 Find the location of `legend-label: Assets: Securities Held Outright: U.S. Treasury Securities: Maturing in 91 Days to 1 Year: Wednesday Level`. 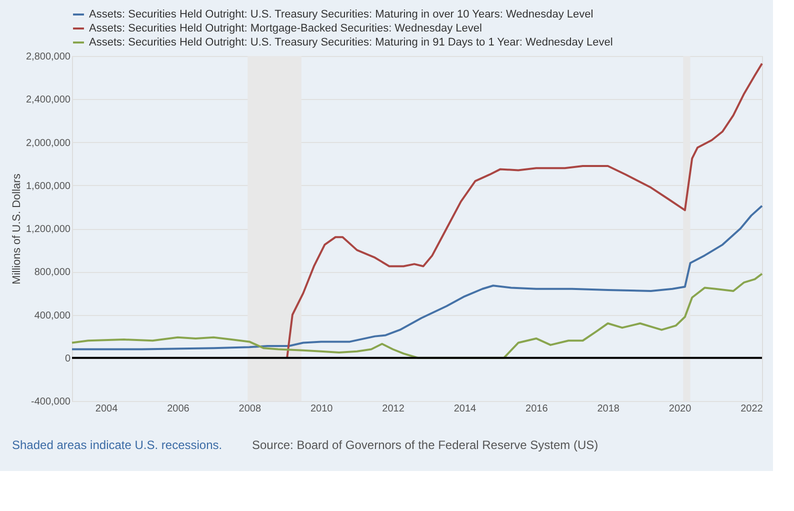

legend-label: Assets: Securities Held Outright: U.S. Treasury Securities: Maturing in 91 Days to 1 Year: Wednesday Level is located at coordinates (351, 42).